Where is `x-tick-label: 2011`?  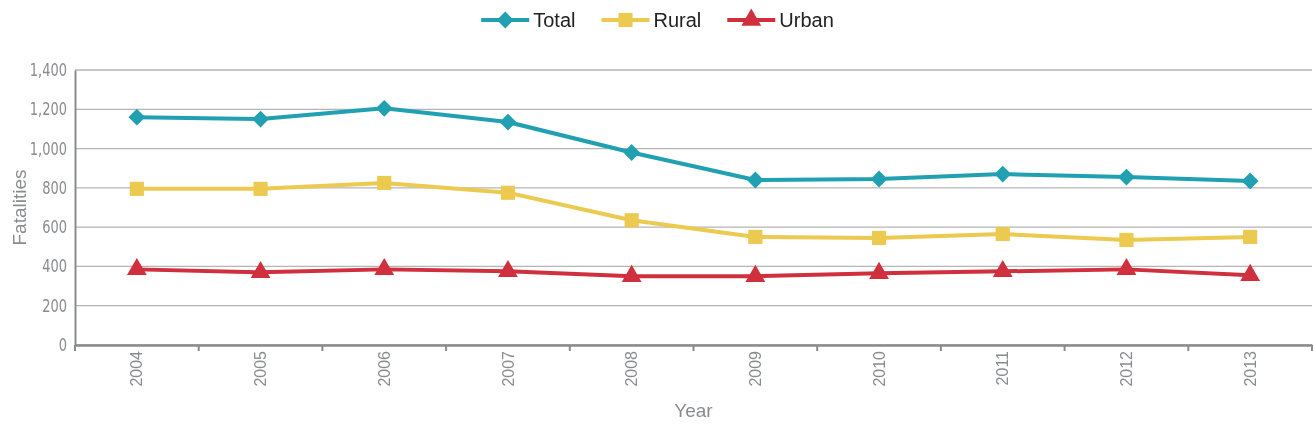
x-tick-label: 2011 is located at coordinates (1003, 368).